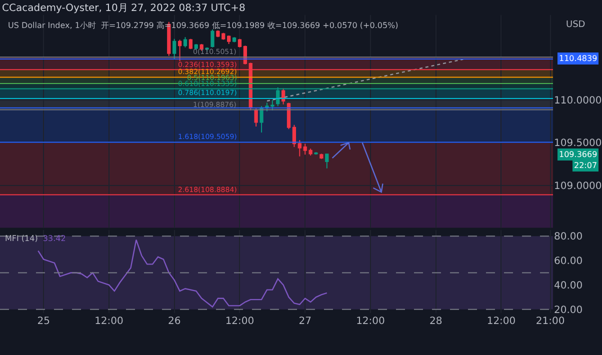 The width and height of the screenshot is (602, 355). Describe the element at coordinates (550, 321) in the screenshot. I see `x-tick-label: 21:00` at that location.